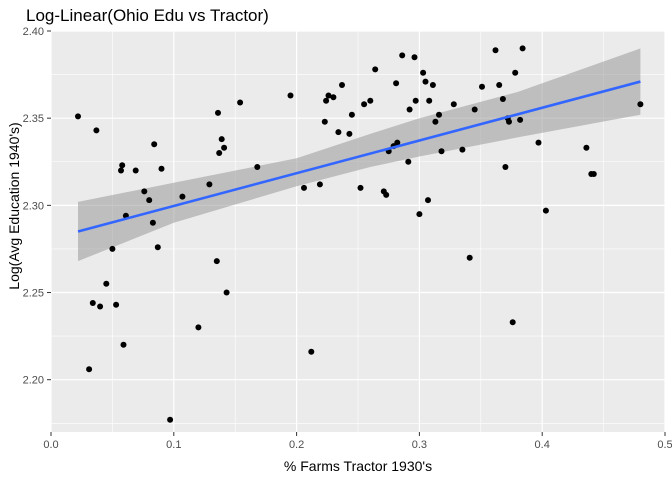 This screenshot has width=672, height=480. I want to click on y-tick-label: 2.40, so click(33, 32).